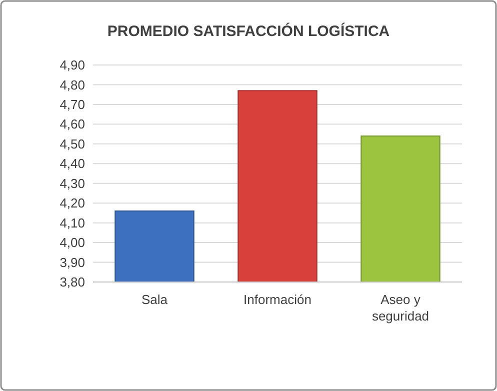  Describe the element at coordinates (72, 144) in the screenshot. I see `y-tick-label: 4,50` at that location.